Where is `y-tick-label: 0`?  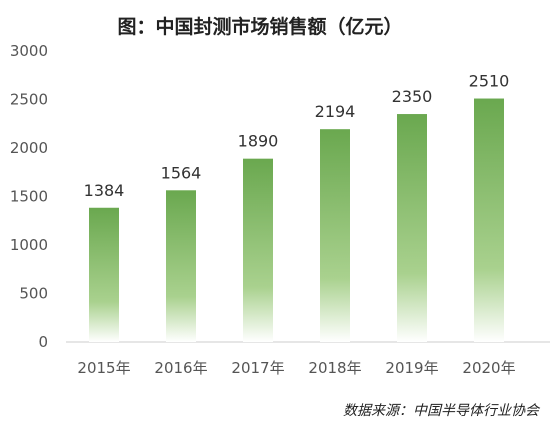 y-tick-label: 0 is located at coordinates (43, 342).